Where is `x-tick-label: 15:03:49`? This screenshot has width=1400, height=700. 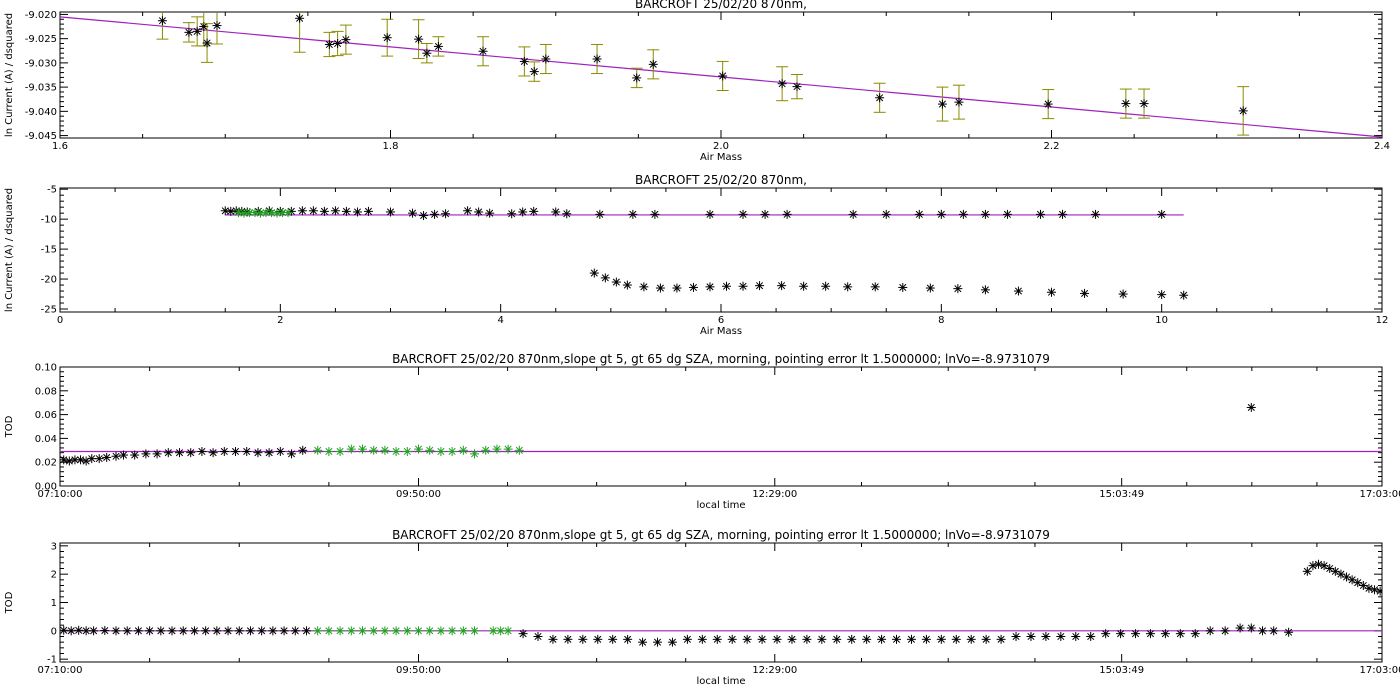
x-tick-label: 15:03:49 is located at coordinates (1121, 670).